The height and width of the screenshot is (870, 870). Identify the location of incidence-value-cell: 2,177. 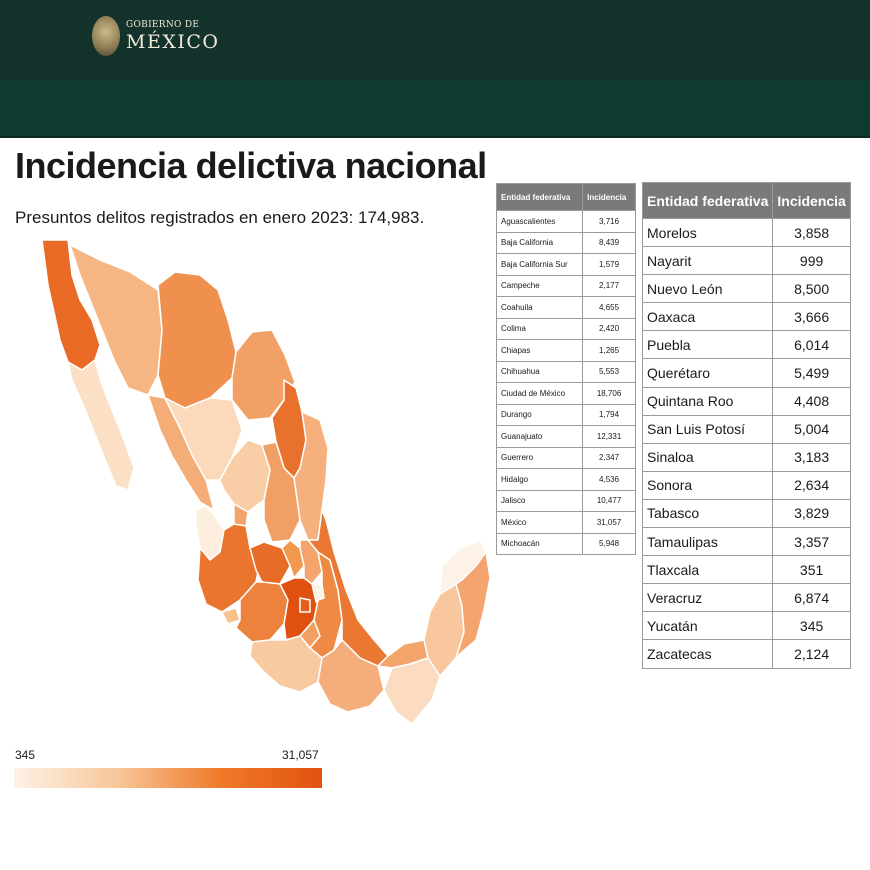
(609, 285).